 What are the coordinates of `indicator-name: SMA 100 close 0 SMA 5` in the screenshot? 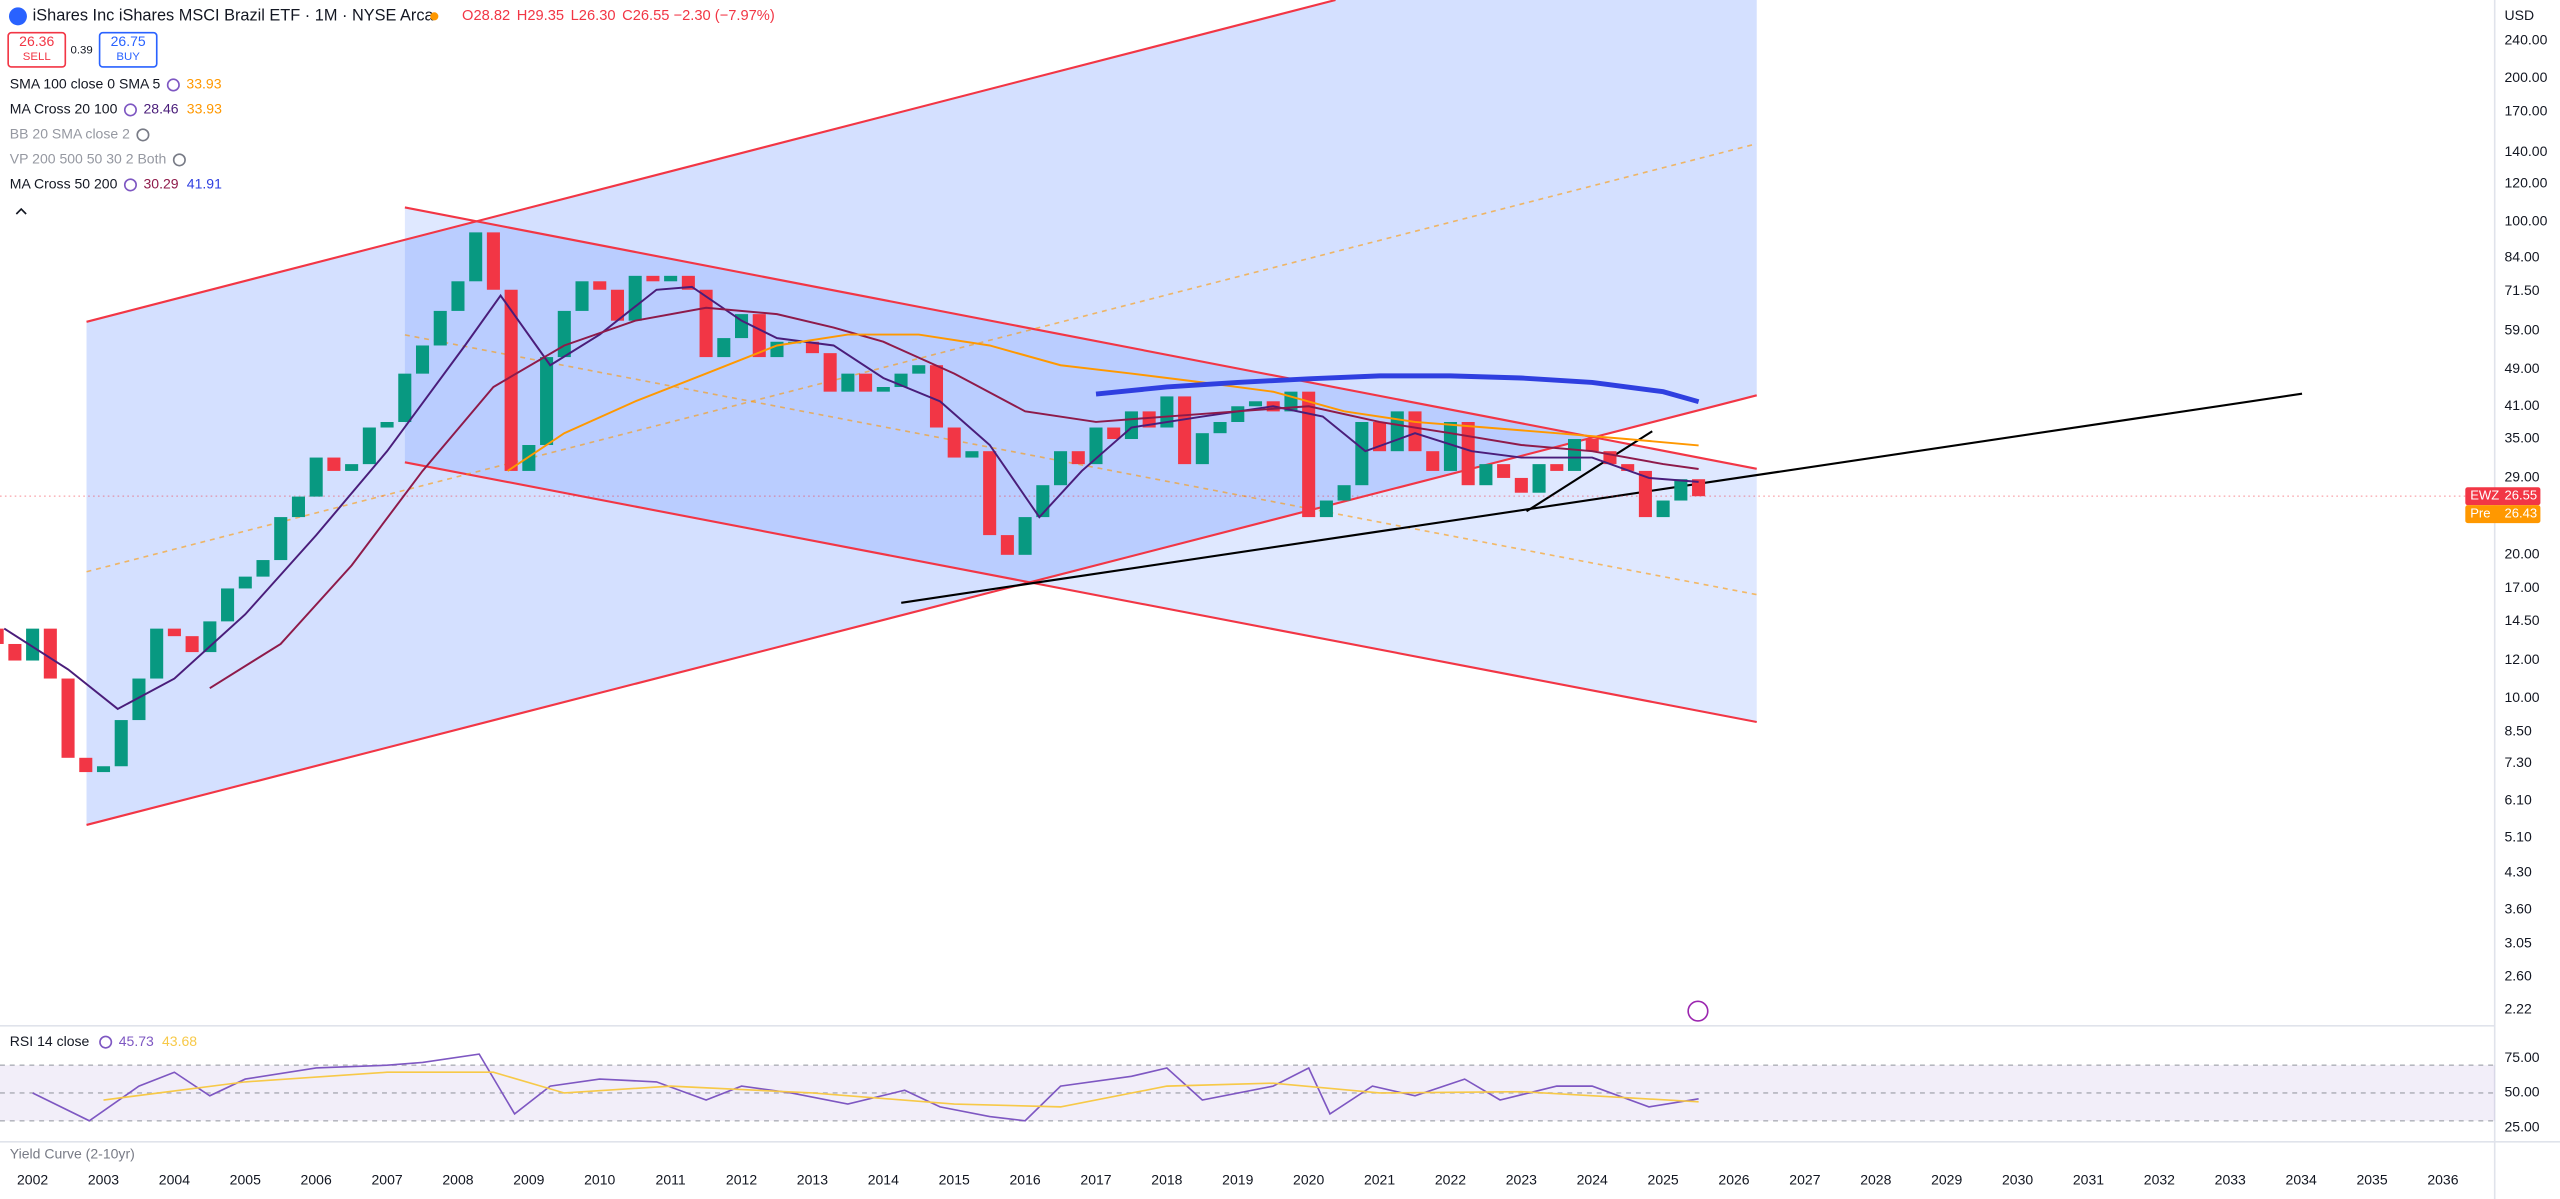 It's located at (85, 84).